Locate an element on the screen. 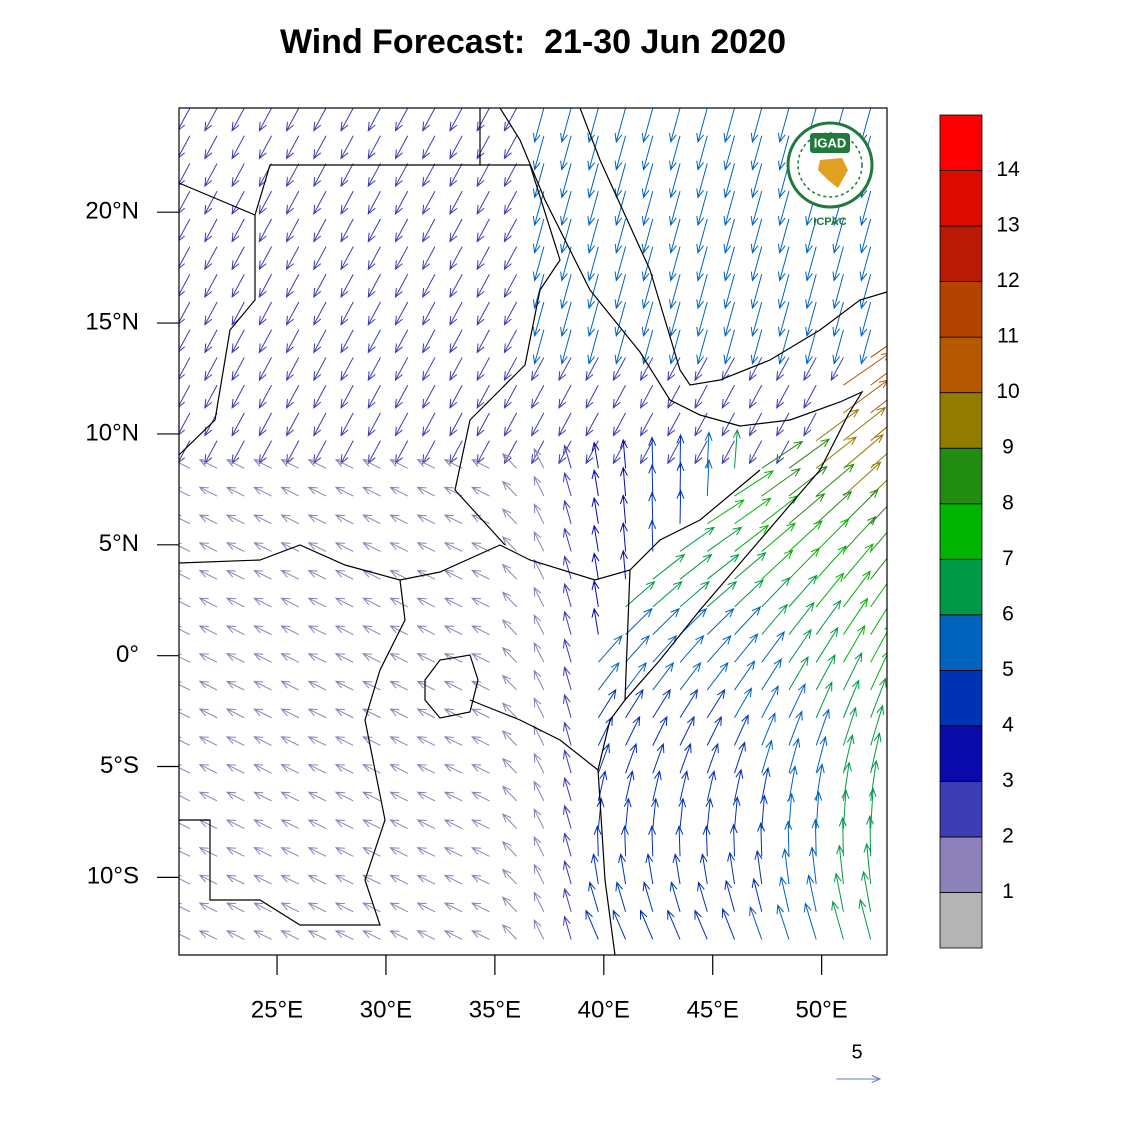  colorbar-label: 3 is located at coordinates (1008, 780).